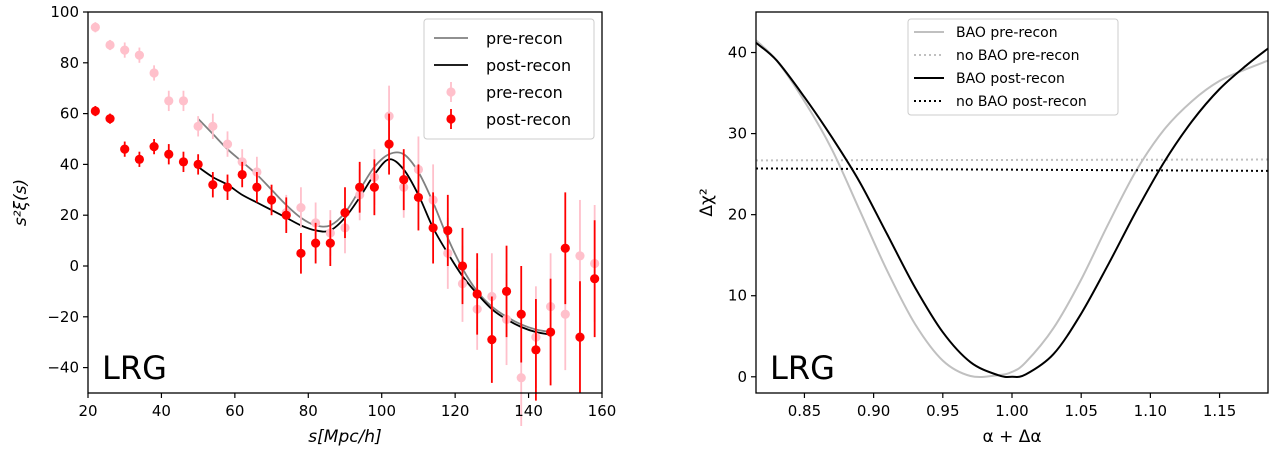 The width and height of the screenshot is (1269, 451). Describe the element at coordinates (134, 368) in the screenshot. I see `left-panel-tag: LRG` at that location.